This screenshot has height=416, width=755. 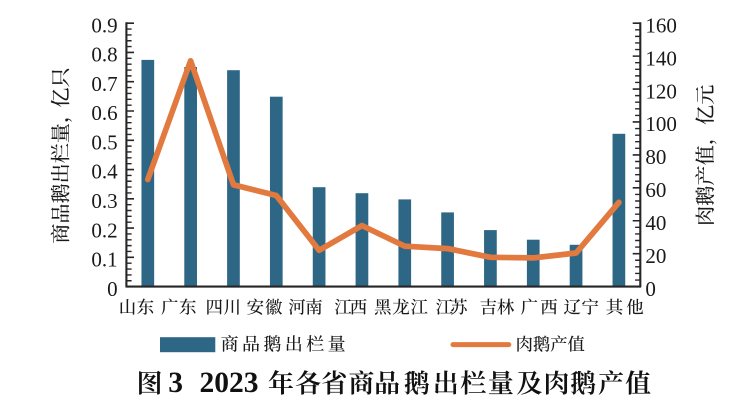 What do you see at coordinates (655, 223) in the screenshot?
I see `svg-text: 40` at bounding box center [655, 223].